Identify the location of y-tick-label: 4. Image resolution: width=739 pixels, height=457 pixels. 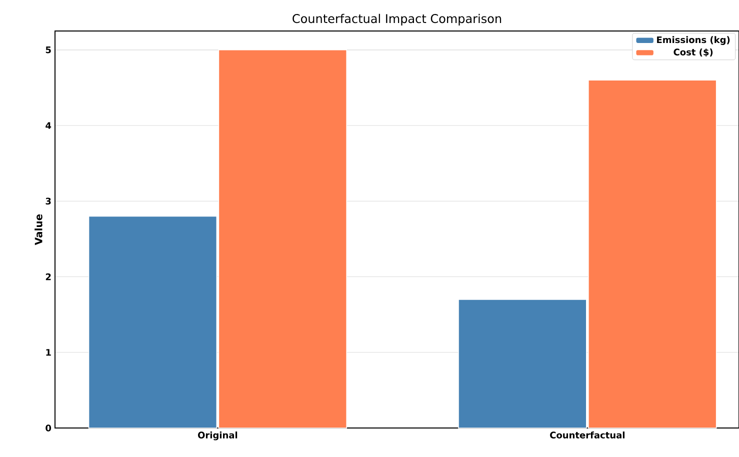
(49, 125).